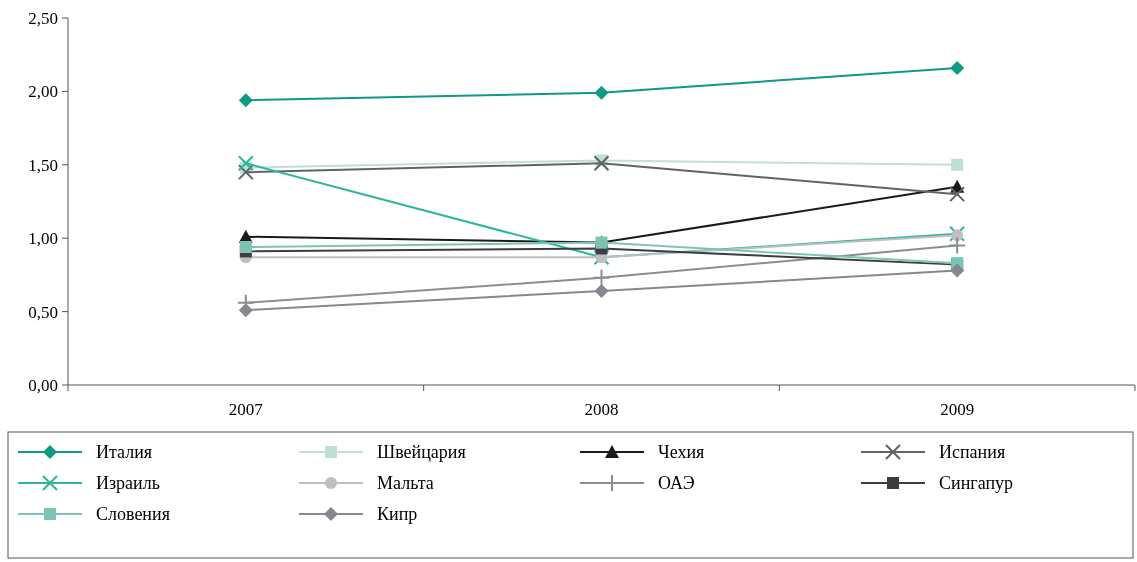 The width and height of the screenshot is (1137, 562). I want to click on x-tick-label: 2008, so click(601, 409).